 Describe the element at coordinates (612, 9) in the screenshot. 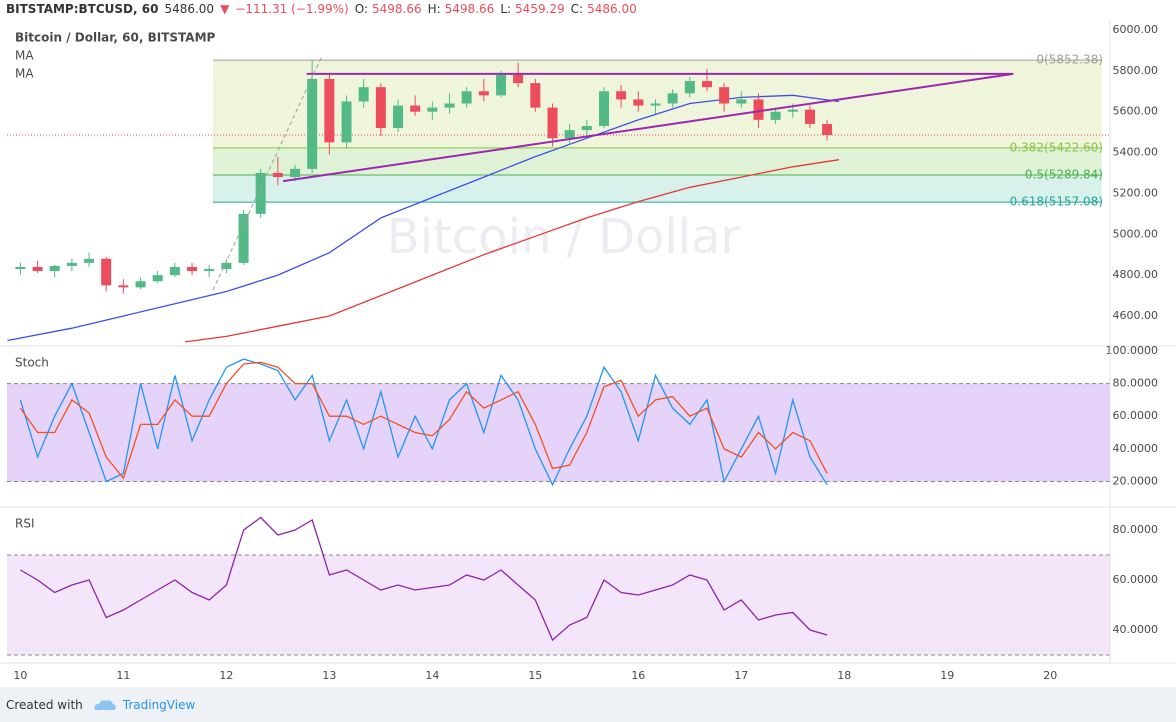

I see `ohlc-value: 5486.00` at that location.